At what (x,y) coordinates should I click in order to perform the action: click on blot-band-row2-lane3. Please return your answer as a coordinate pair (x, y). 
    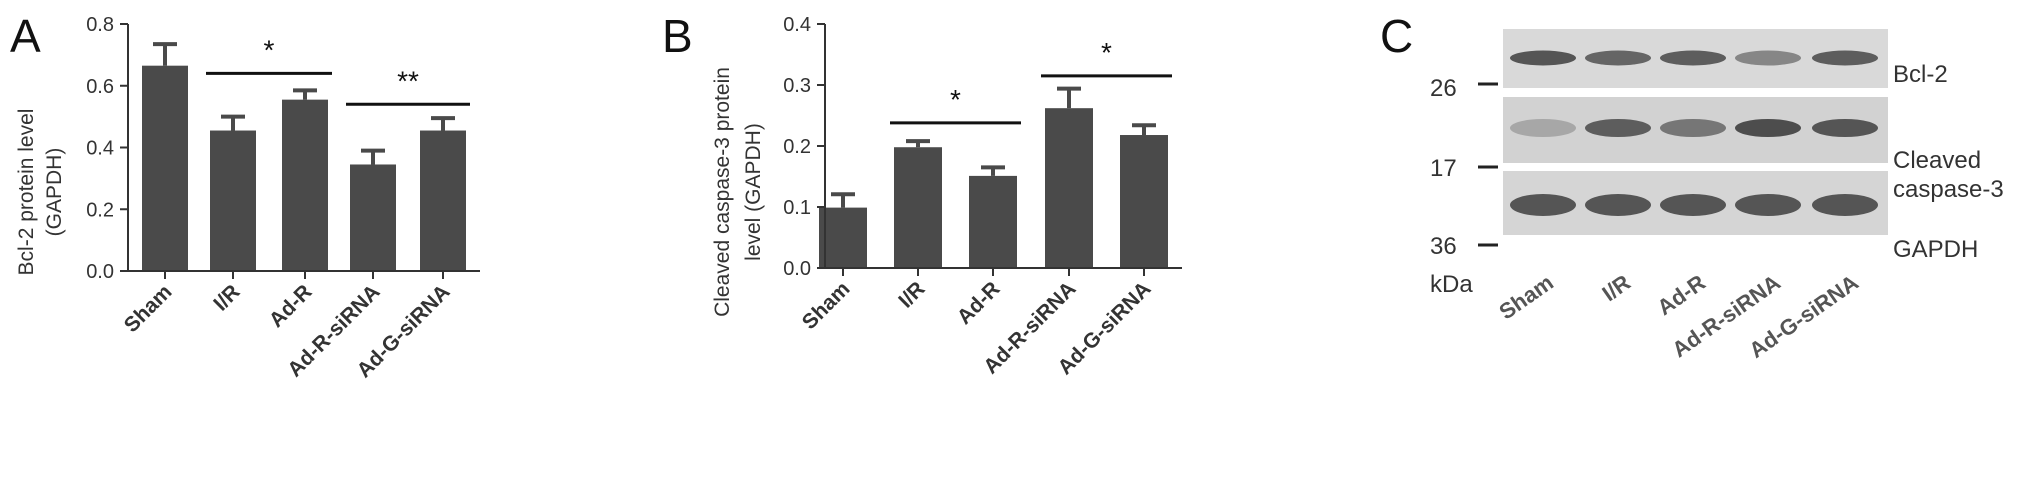
    Looking at the image, I should click on (1768, 205).